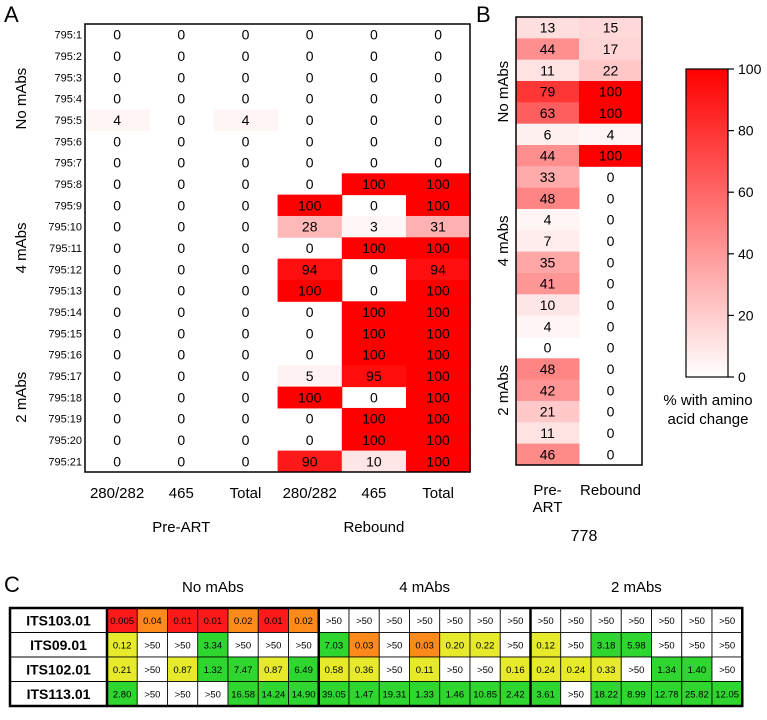  I want to click on panel-c-cell-value: 0.22, so click(485, 645).